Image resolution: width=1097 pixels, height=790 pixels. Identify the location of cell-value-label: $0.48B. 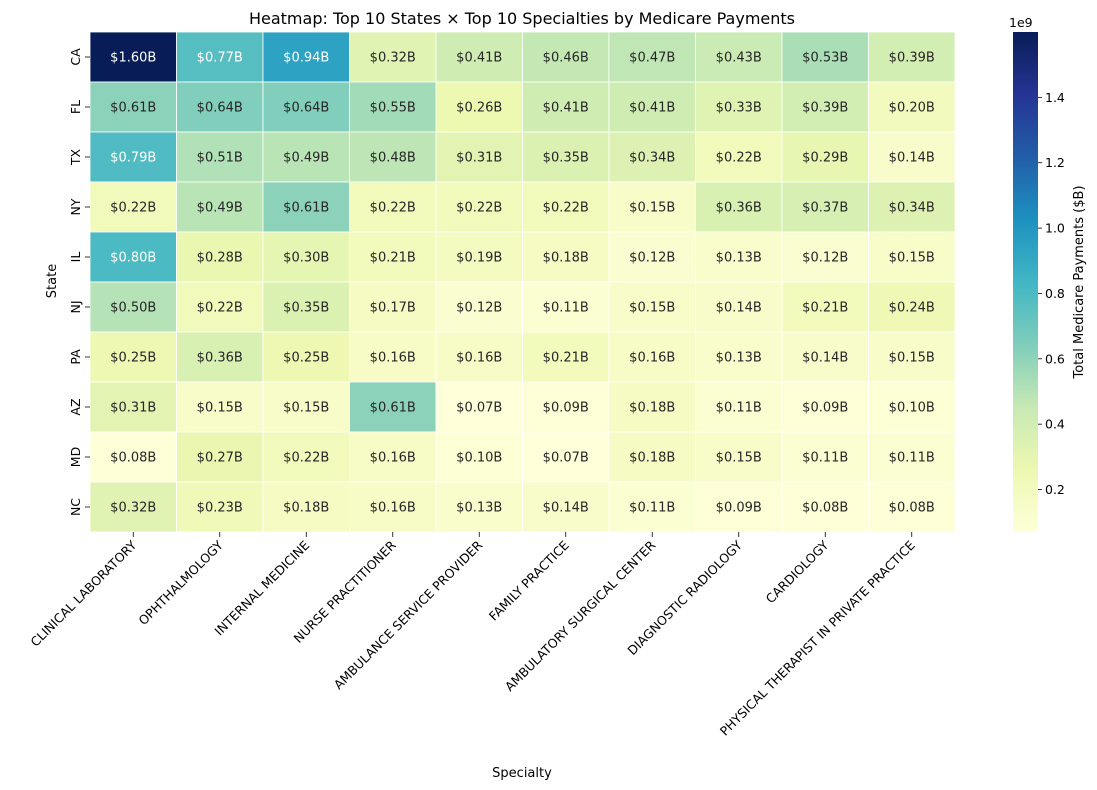
(393, 158).